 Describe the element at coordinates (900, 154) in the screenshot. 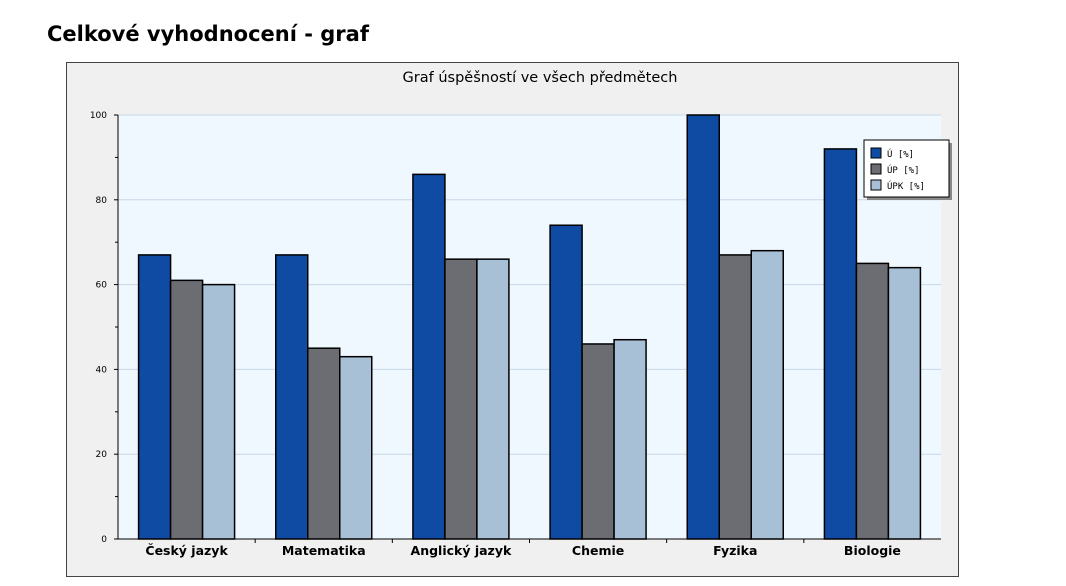

I see `legend-label: Ú [%]` at that location.